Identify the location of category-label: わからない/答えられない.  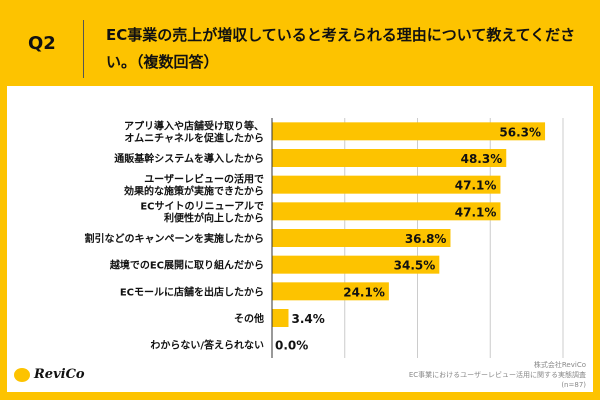
(207, 345).